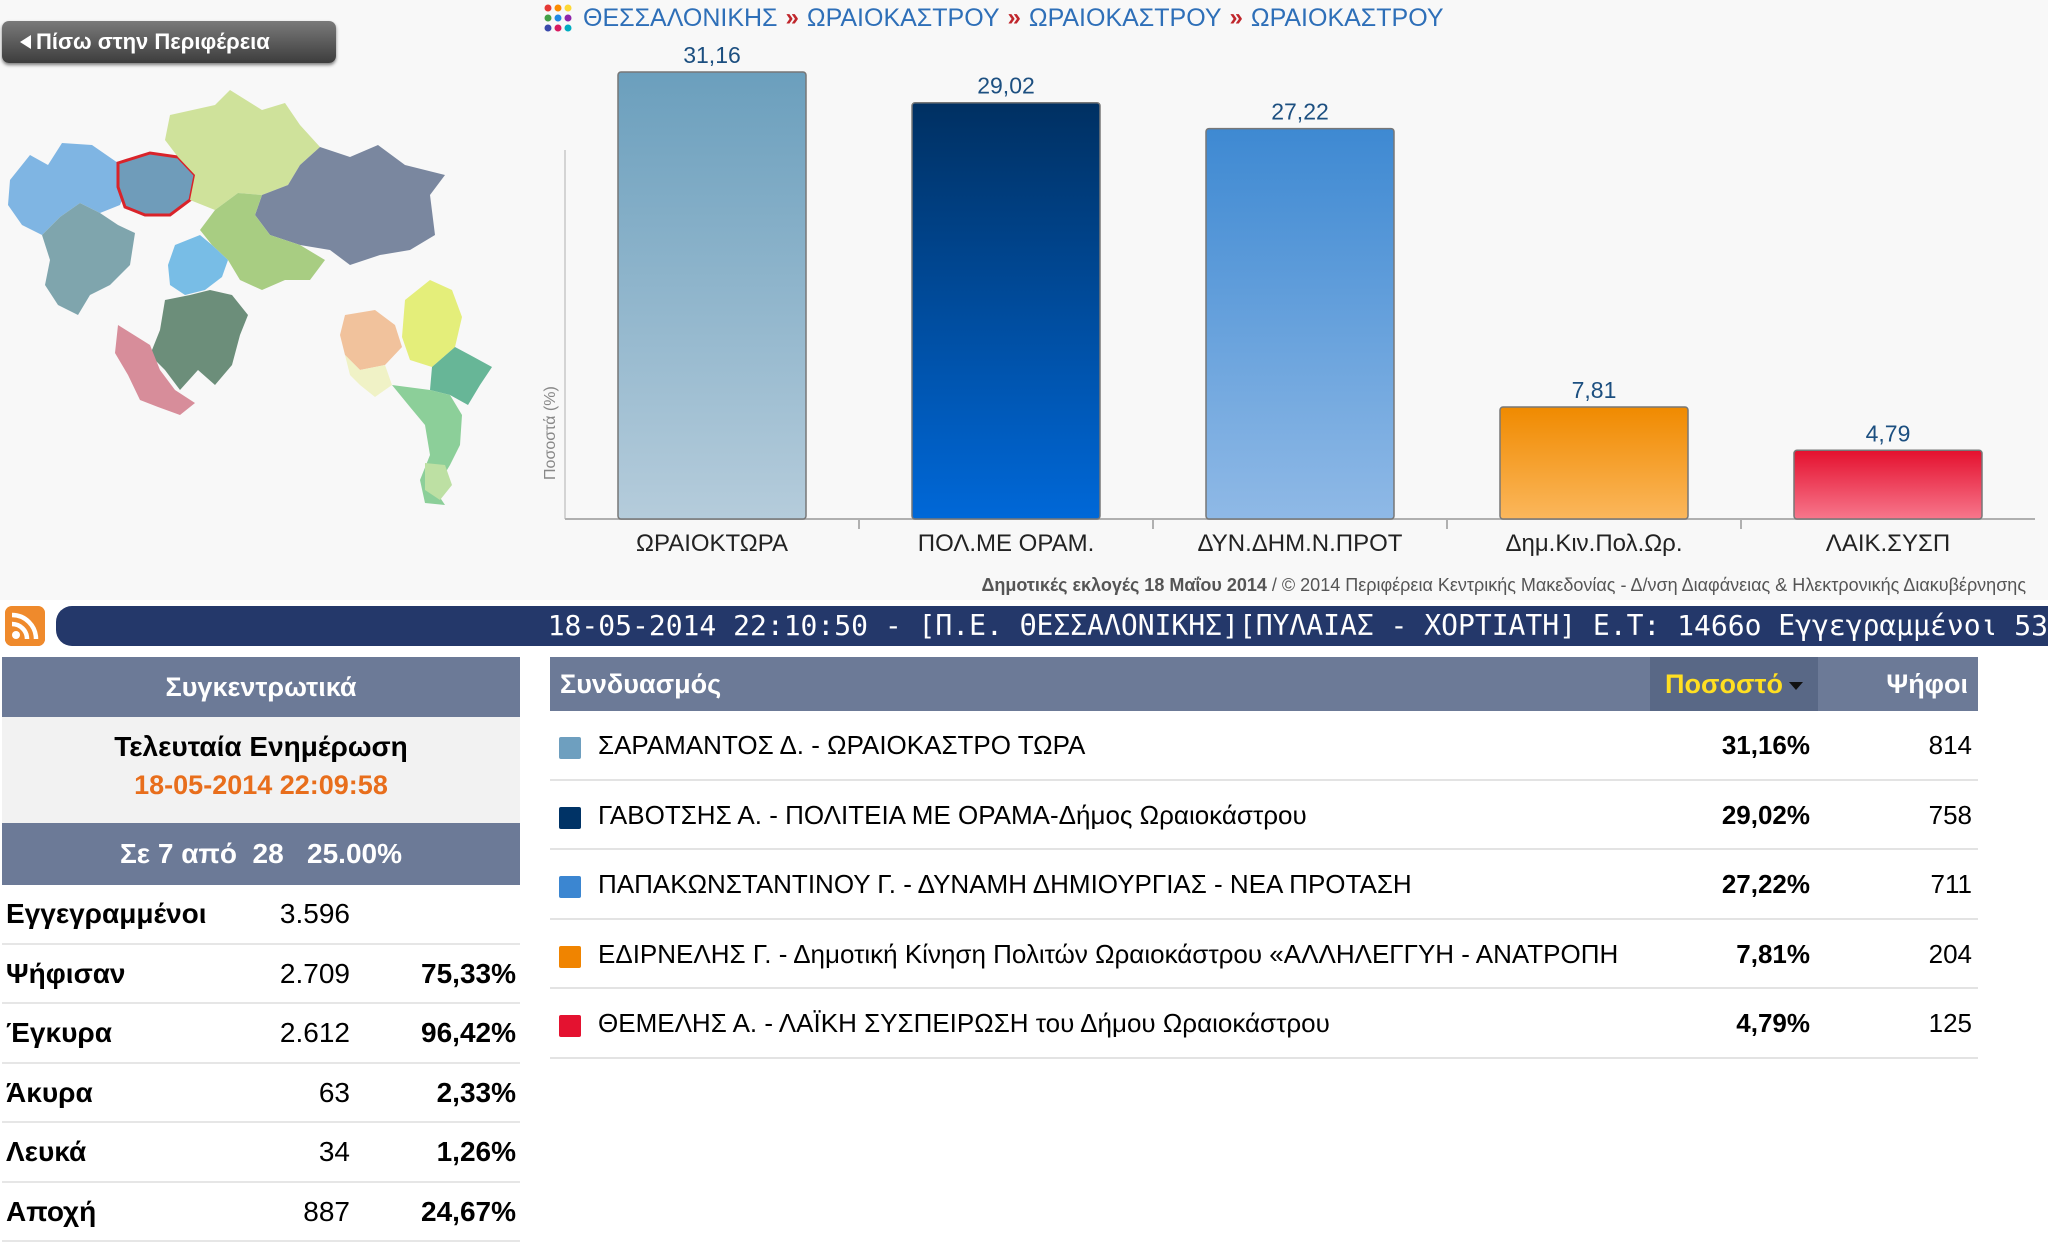  What do you see at coordinates (1888, 543) in the screenshot?
I see `x-tick-label: ΛΑΙΚ.ΣΥΣΠ` at bounding box center [1888, 543].